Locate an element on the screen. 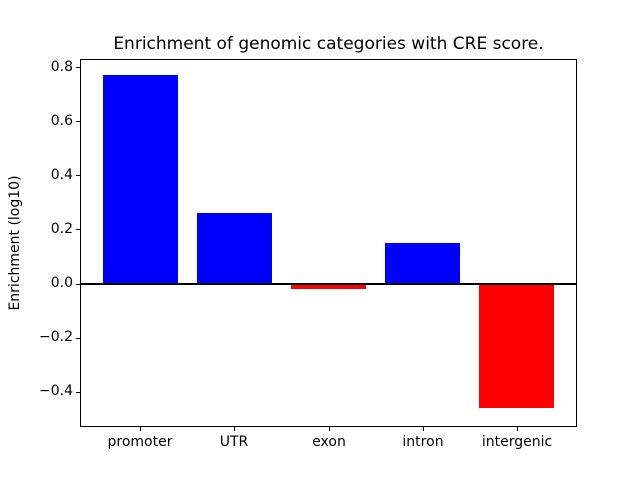 This screenshot has width=640, height=480. bar-intron is located at coordinates (422, 263).